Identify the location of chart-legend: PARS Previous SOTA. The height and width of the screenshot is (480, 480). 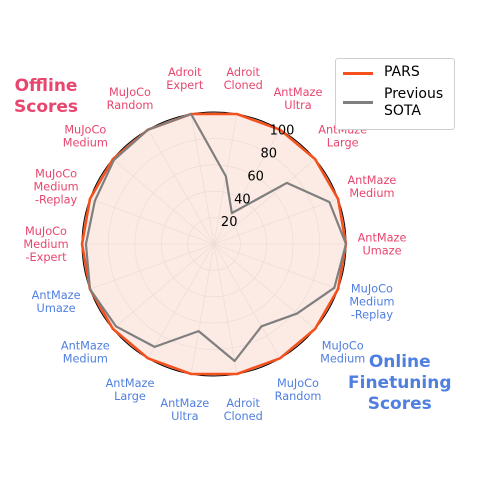
(395, 94).